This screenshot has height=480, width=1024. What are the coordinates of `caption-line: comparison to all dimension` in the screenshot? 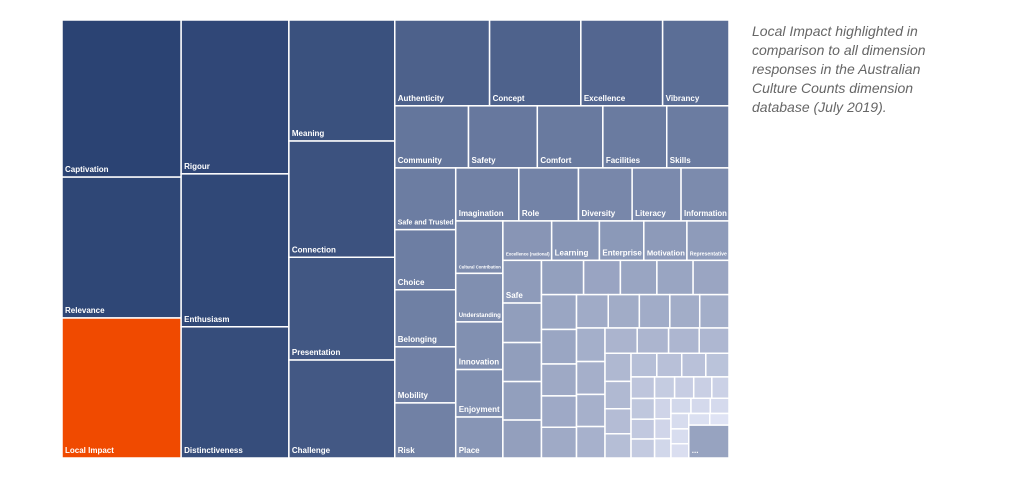 It's located at (839, 50).